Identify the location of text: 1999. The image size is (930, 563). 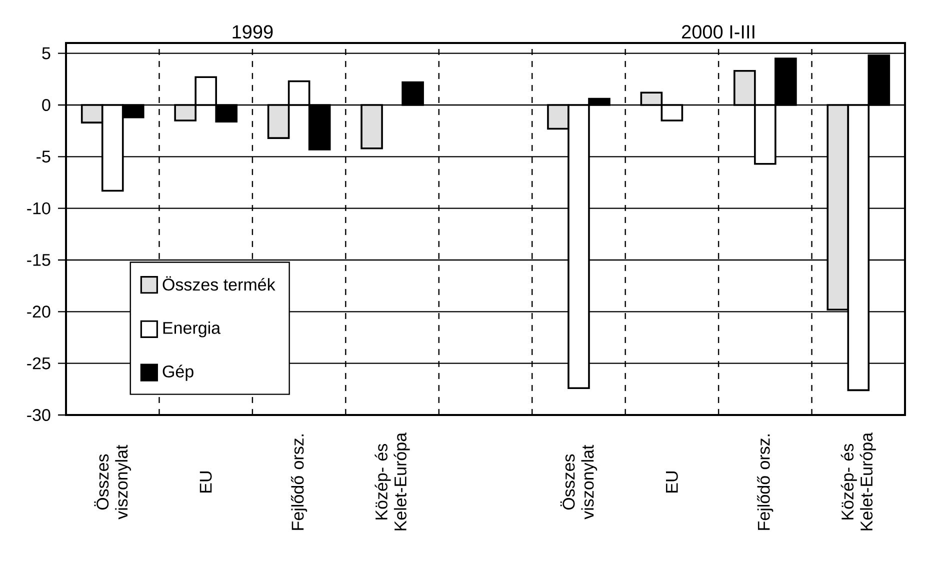
(252, 32).